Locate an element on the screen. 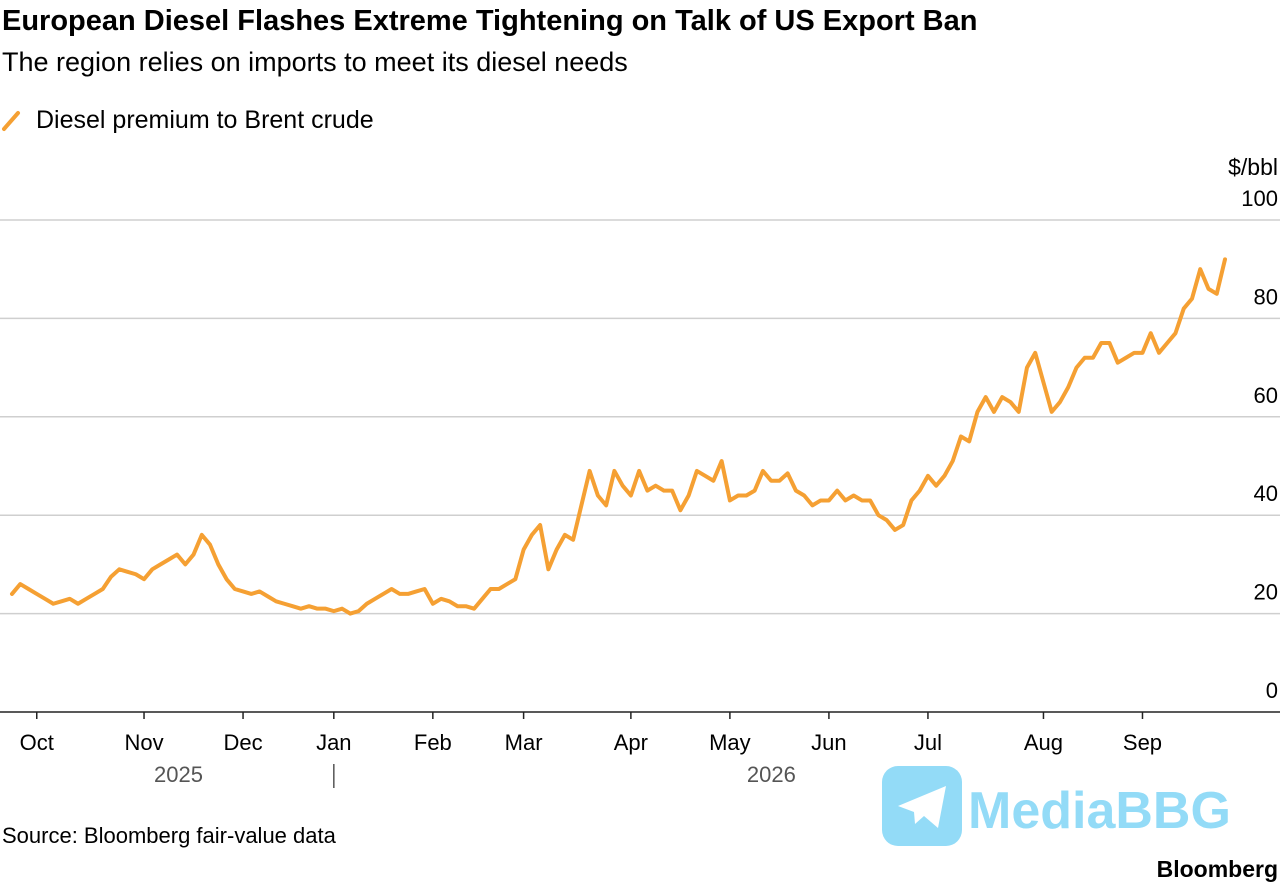 Image resolution: width=1280 pixels, height=893 pixels. x-tick-label: Feb is located at coordinates (433, 742).